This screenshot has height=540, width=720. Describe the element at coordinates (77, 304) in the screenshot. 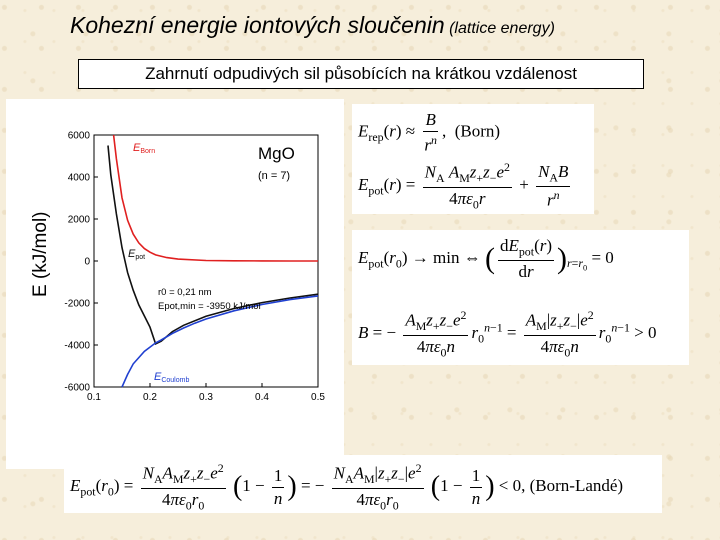

I see `y-tick-label: -2000` at that location.